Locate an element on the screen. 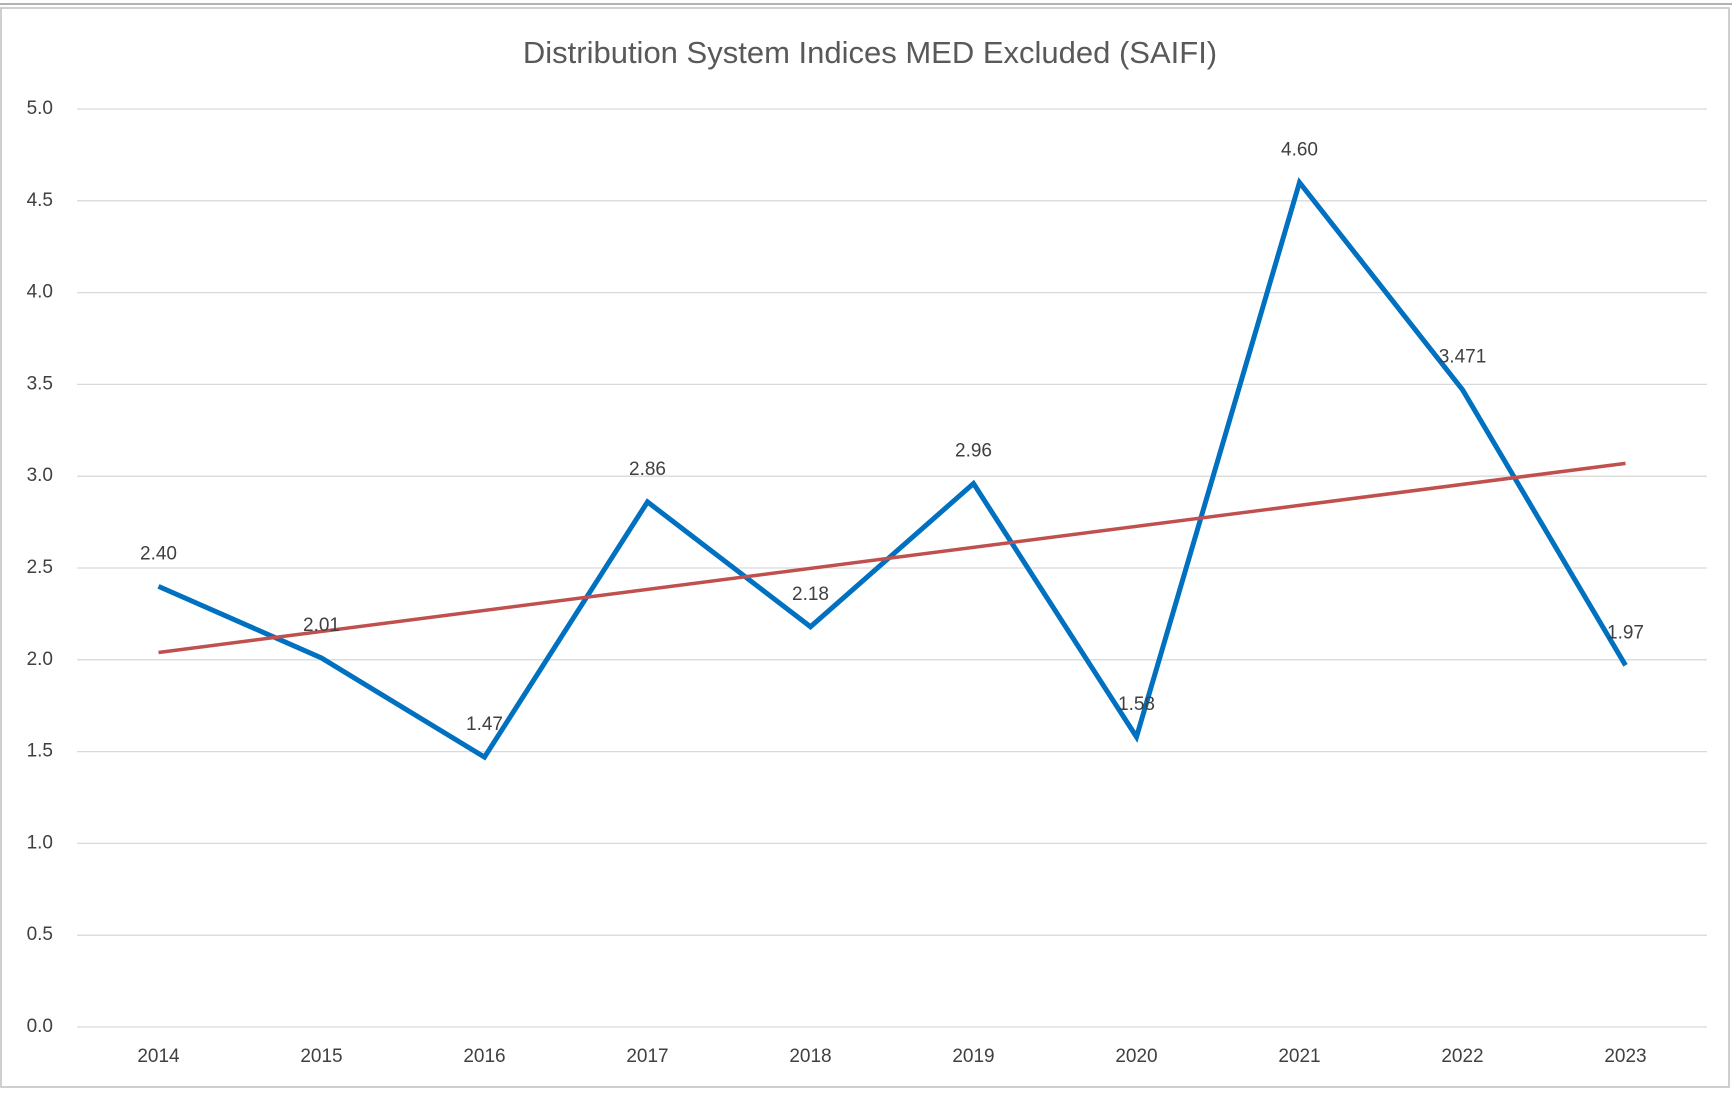  y-tick-label: 3.0 is located at coordinates (40, 475).